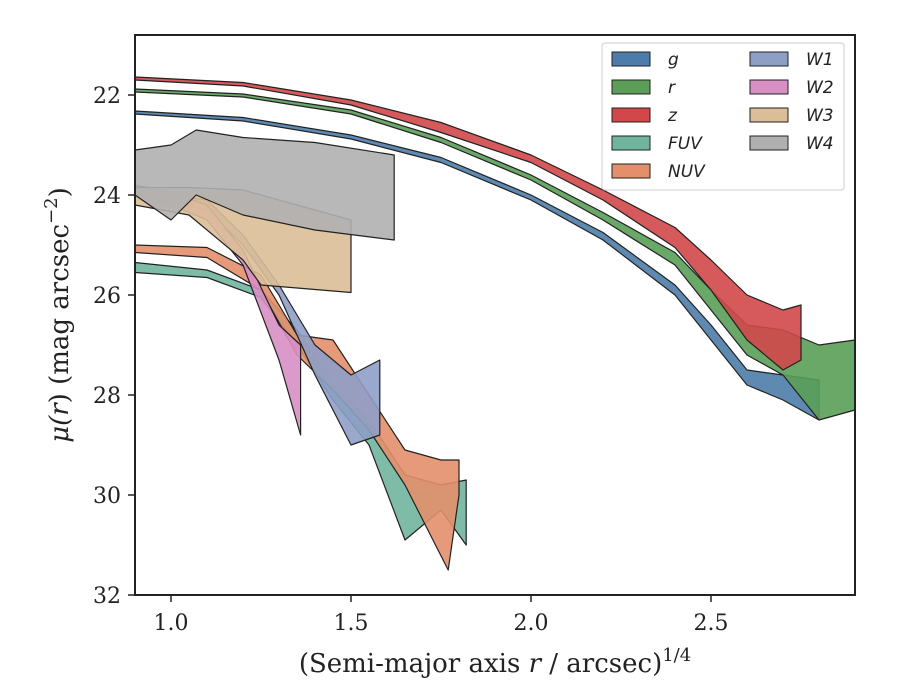 This screenshot has height=700, width=900. Describe the element at coordinates (769, 87) in the screenshot. I see `legend-swatch-w2` at that location.